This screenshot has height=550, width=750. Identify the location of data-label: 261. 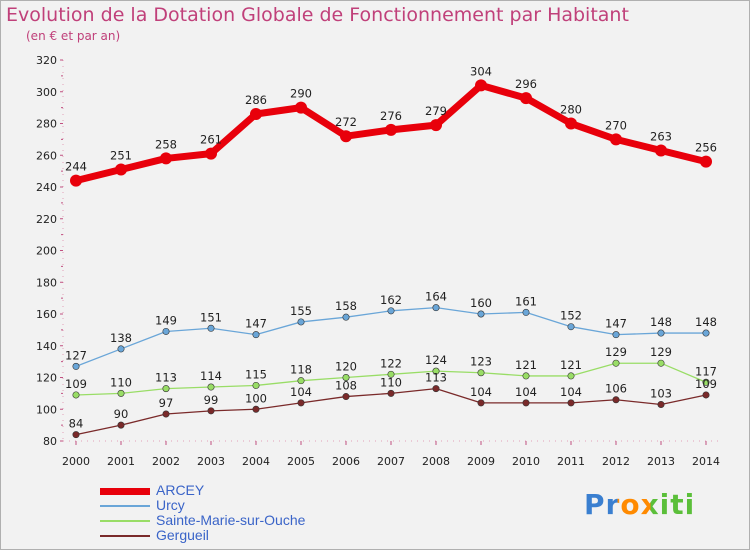
(211, 140).